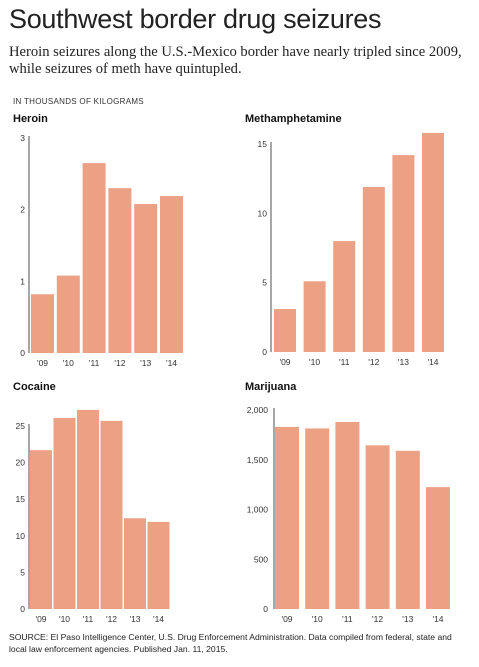 This screenshot has height=667, width=479. I want to click on panel-title-heroin: Heroin, so click(30, 119).